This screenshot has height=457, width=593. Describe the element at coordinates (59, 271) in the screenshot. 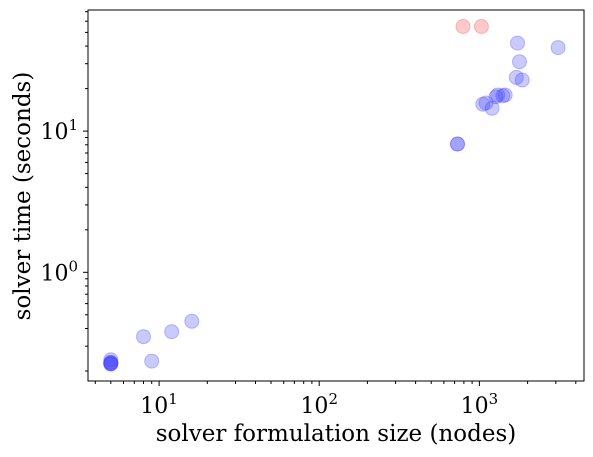

I see `y-tick-label: 10⁰` at that location.